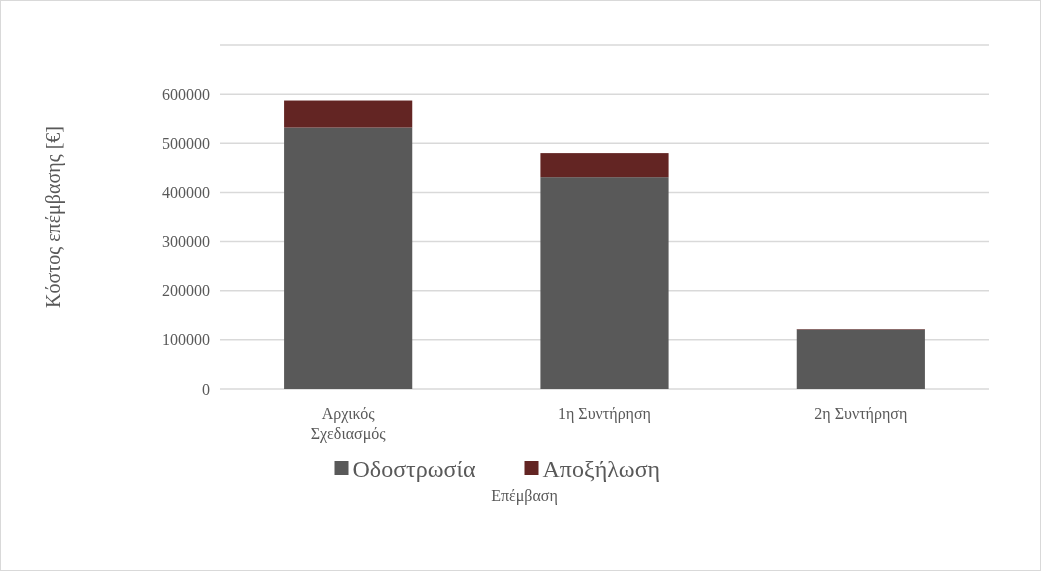 The image size is (1049, 579). Describe the element at coordinates (861, 414) in the screenshot. I see `x-tick-label: 2η Συντήρηση` at that location.